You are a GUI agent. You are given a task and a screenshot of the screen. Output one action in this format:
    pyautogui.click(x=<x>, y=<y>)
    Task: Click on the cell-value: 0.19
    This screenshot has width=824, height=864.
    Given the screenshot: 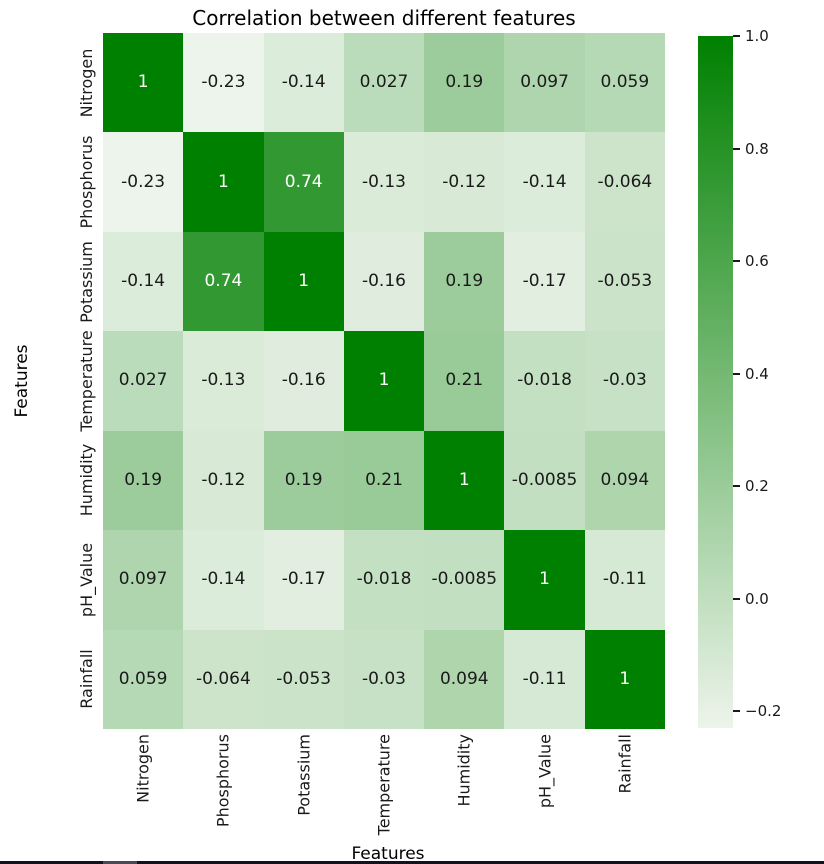 What is the action you would take?
    pyautogui.click(x=143, y=479)
    